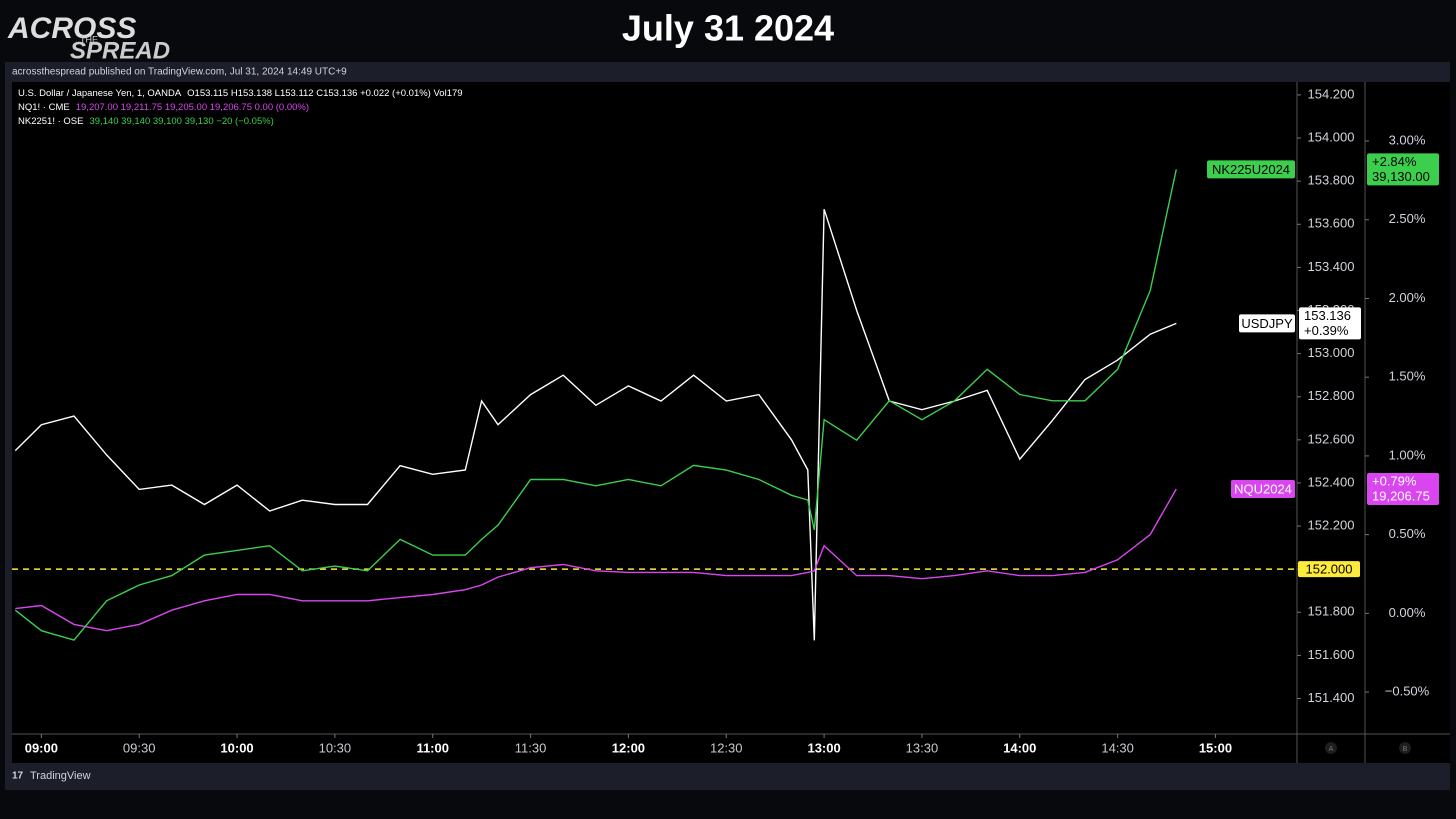  I want to click on x-tick-label: 11:00, so click(432, 747).